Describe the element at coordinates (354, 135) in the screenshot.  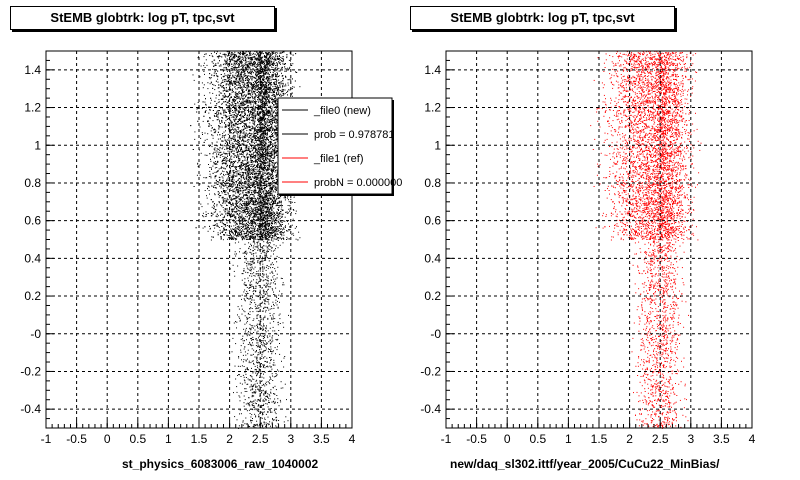
I see `legend-label-1: prob = 0.978781` at that location.